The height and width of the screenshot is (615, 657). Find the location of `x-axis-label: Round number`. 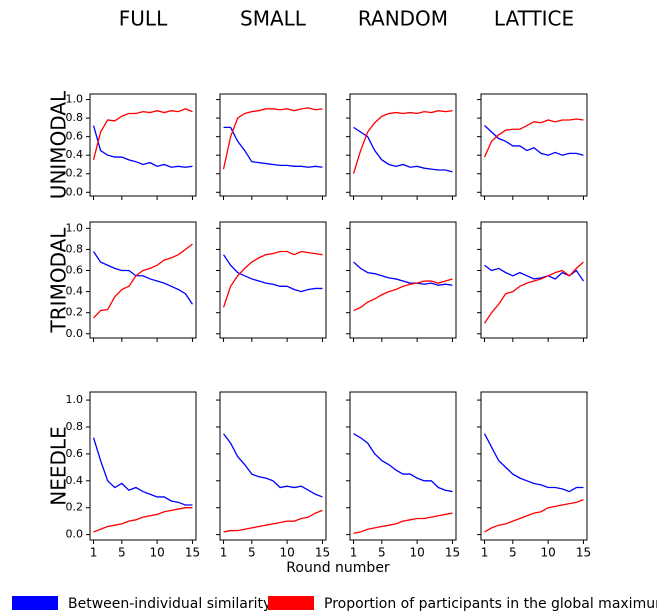

x-axis-label: Round number is located at coordinates (338, 568).